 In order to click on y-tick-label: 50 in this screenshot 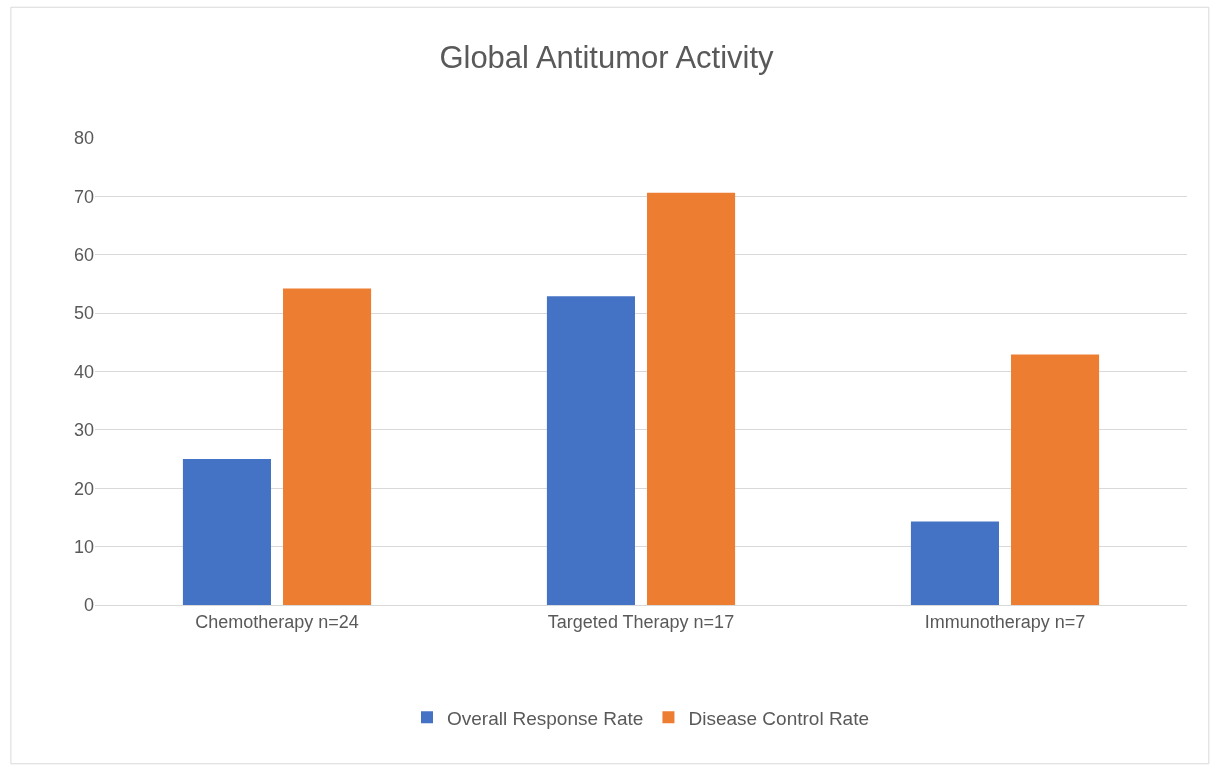, I will do `click(83, 313)`.